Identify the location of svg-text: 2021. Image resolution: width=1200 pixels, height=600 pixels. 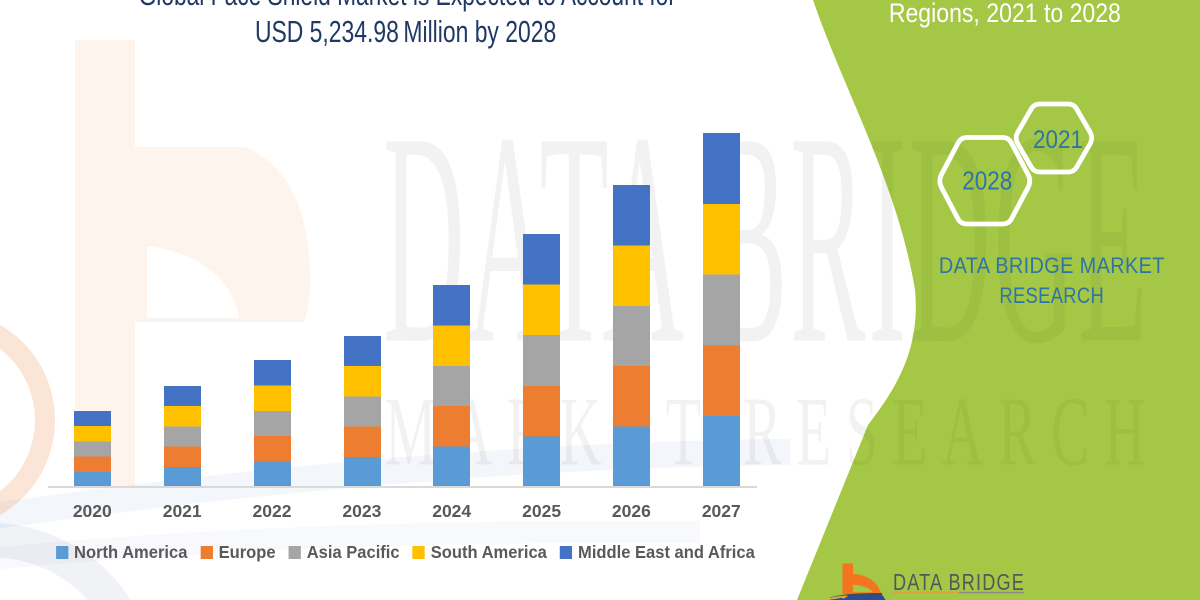
(1058, 140).